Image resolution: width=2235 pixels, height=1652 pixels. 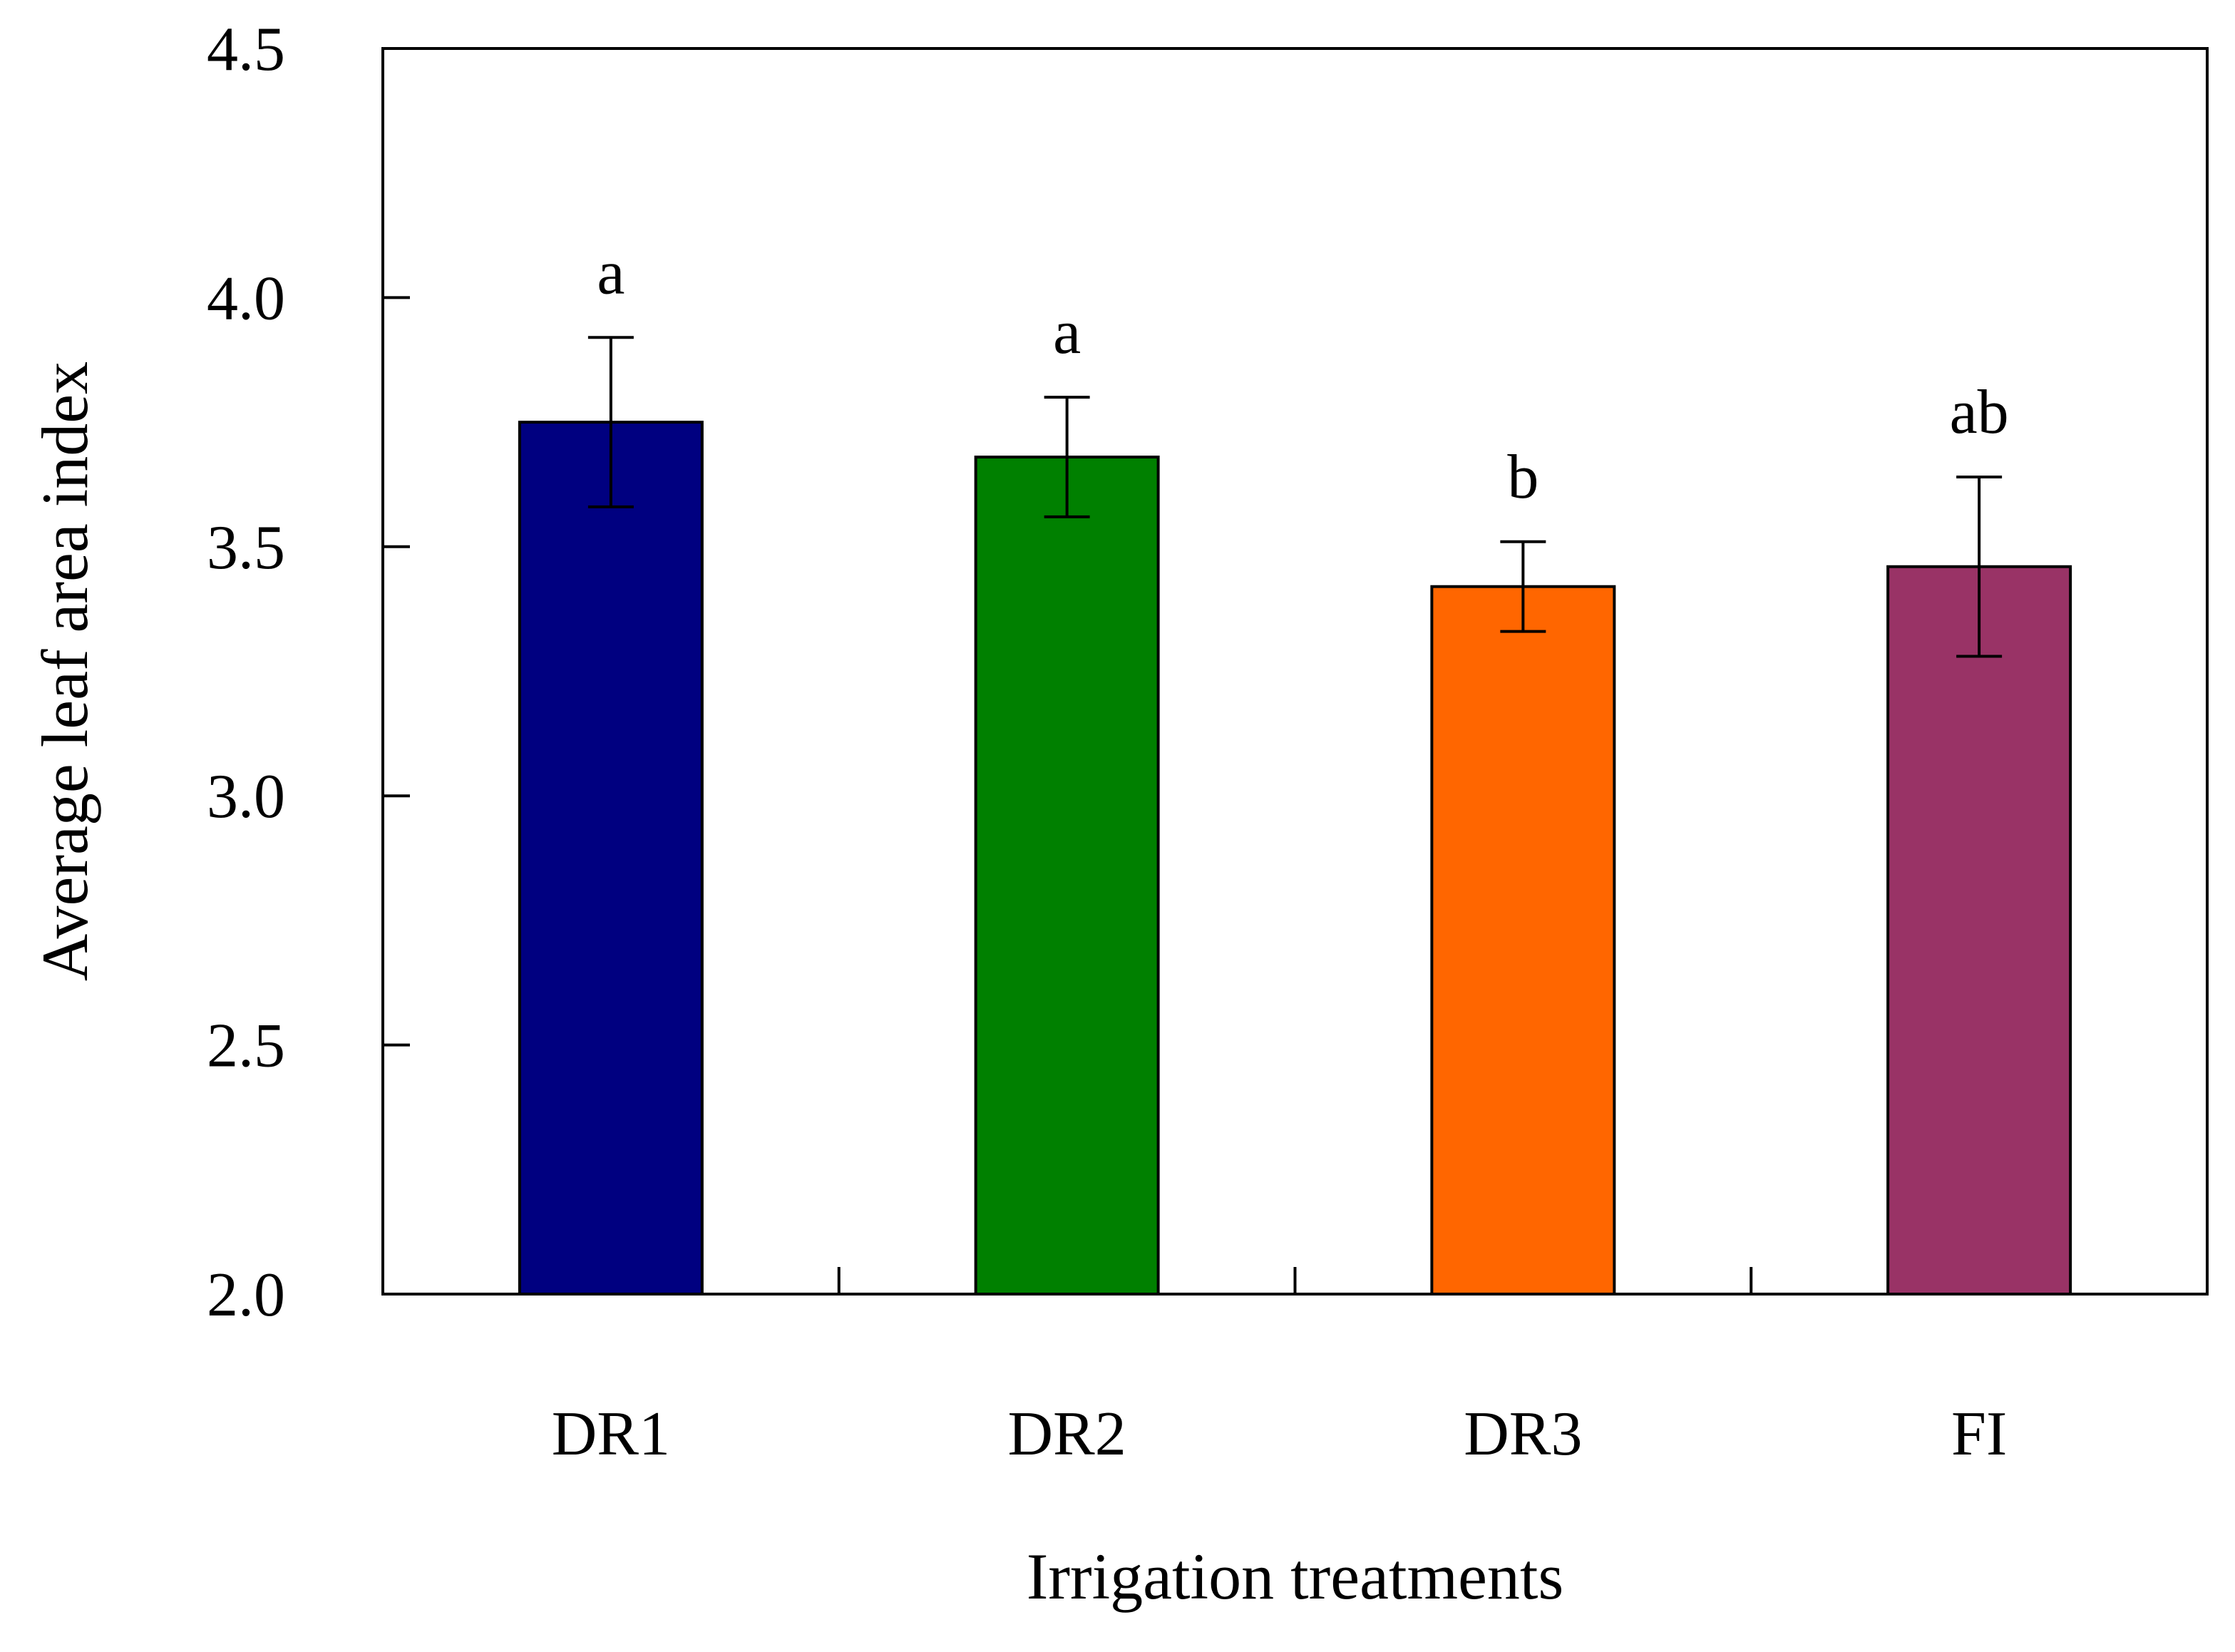 I want to click on y-axis-ticks: 2.0 2.5 3.0 3.5 4.0 4.5, so click(x=308, y=672).